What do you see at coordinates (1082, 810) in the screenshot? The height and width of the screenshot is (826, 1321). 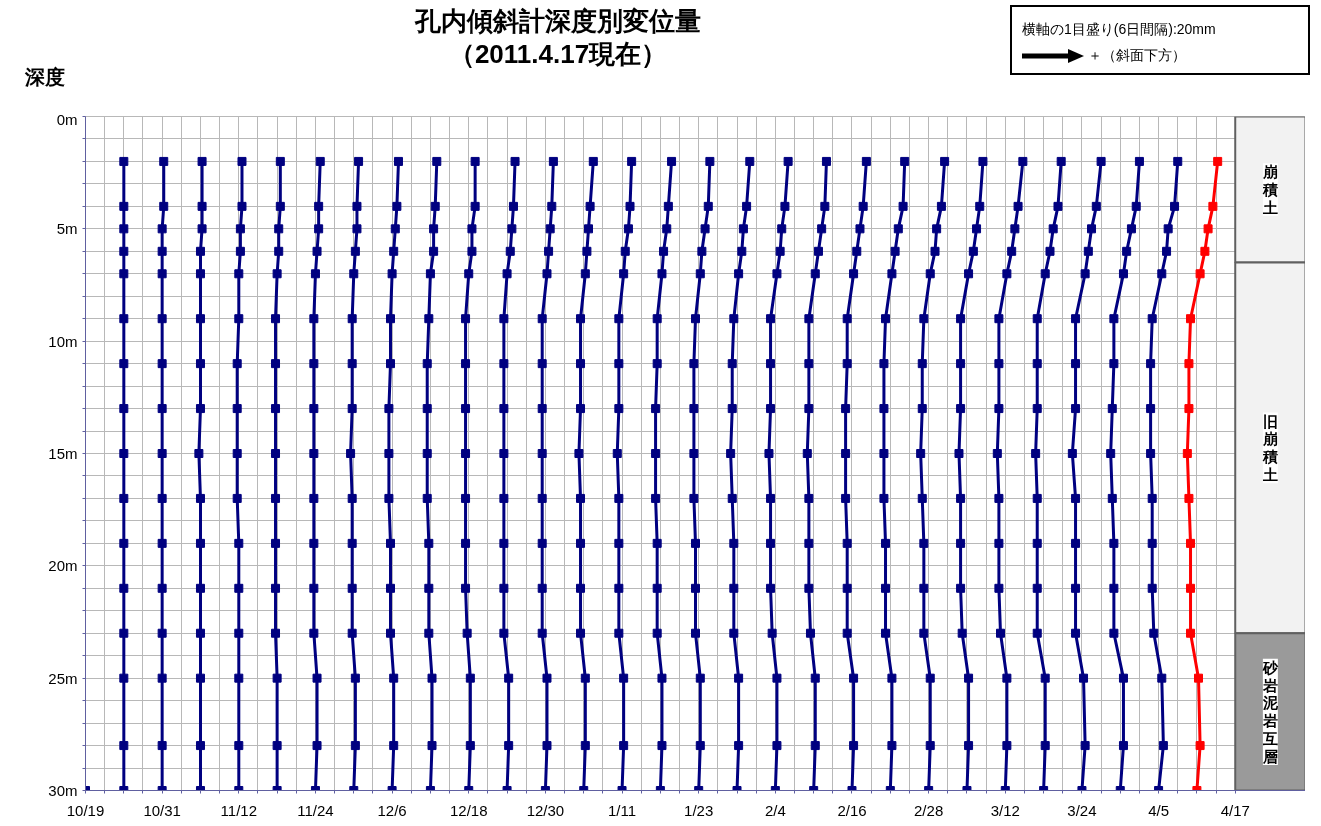 I see `x-tick-label: 3/24` at bounding box center [1082, 810].